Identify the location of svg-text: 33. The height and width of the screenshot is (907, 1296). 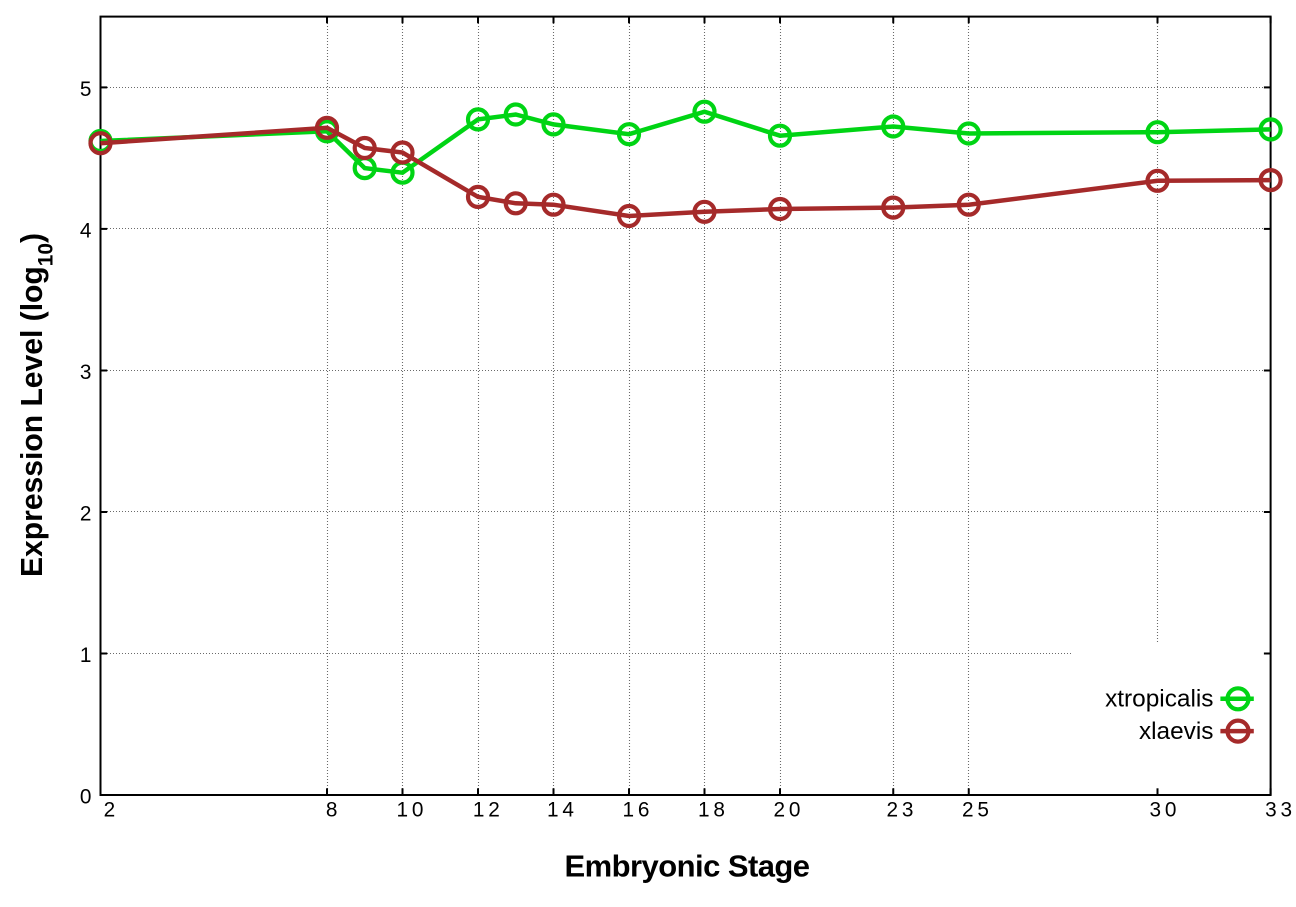
(1280, 810).